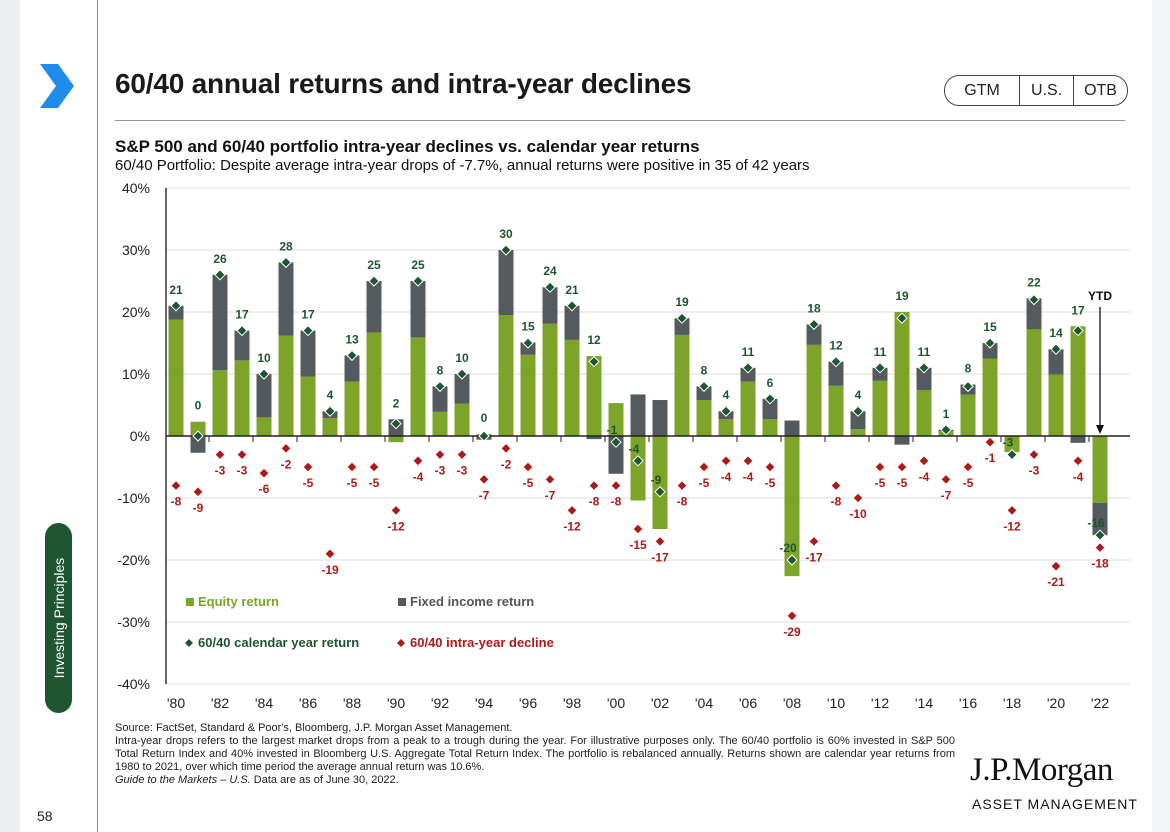 The width and height of the screenshot is (1170, 832). What do you see at coordinates (402, 602) in the screenshot?
I see `legend-fixed-income-swatch` at bounding box center [402, 602].